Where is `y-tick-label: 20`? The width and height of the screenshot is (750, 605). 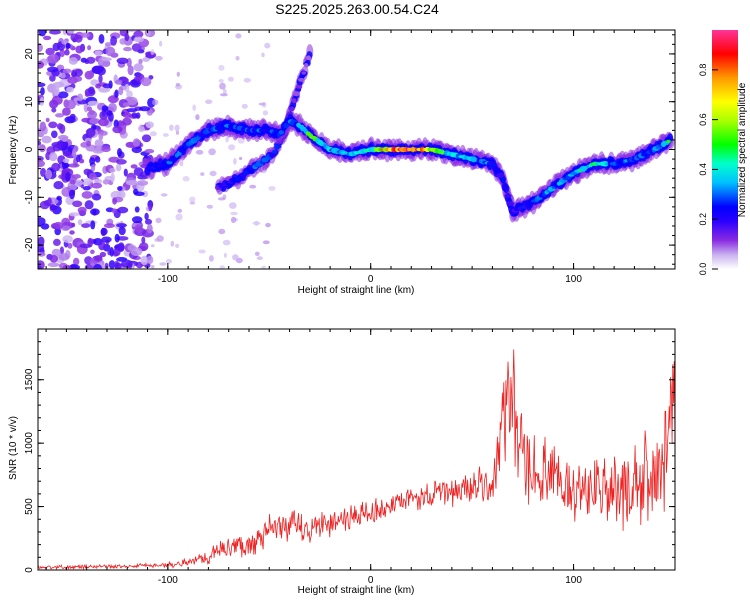
y-tick-label: 20 is located at coordinates (29, 54).